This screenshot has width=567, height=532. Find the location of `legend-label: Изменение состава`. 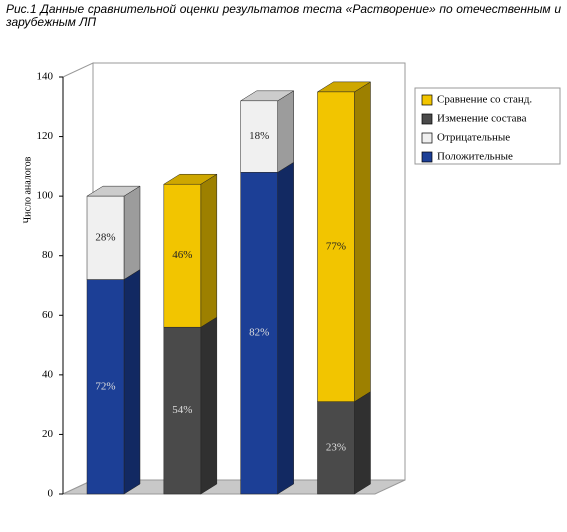

legend-label: Изменение состава is located at coordinates (482, 119).